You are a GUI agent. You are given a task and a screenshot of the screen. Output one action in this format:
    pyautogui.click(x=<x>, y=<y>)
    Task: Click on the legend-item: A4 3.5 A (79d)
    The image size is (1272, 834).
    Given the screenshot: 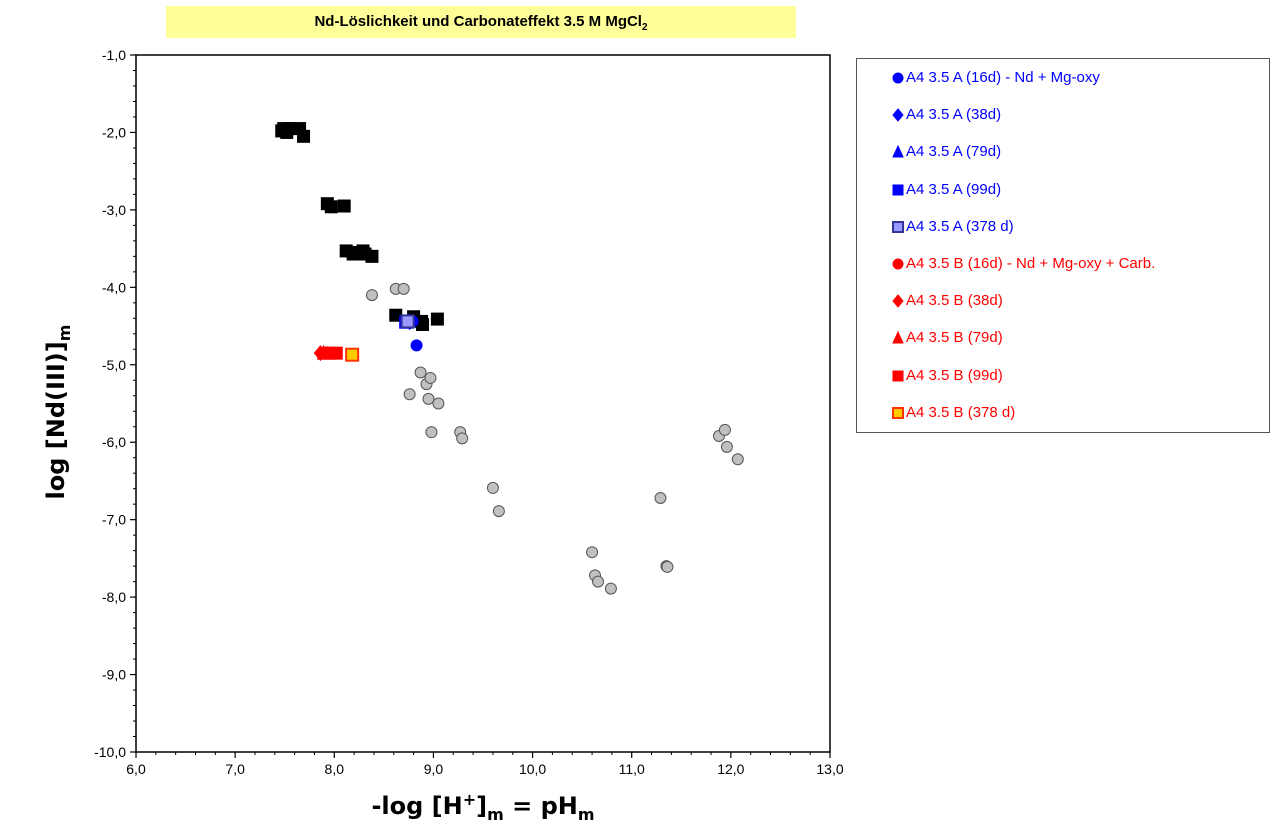 What is the action you would take?
    pyautogui.click(x=946, y=153)
    